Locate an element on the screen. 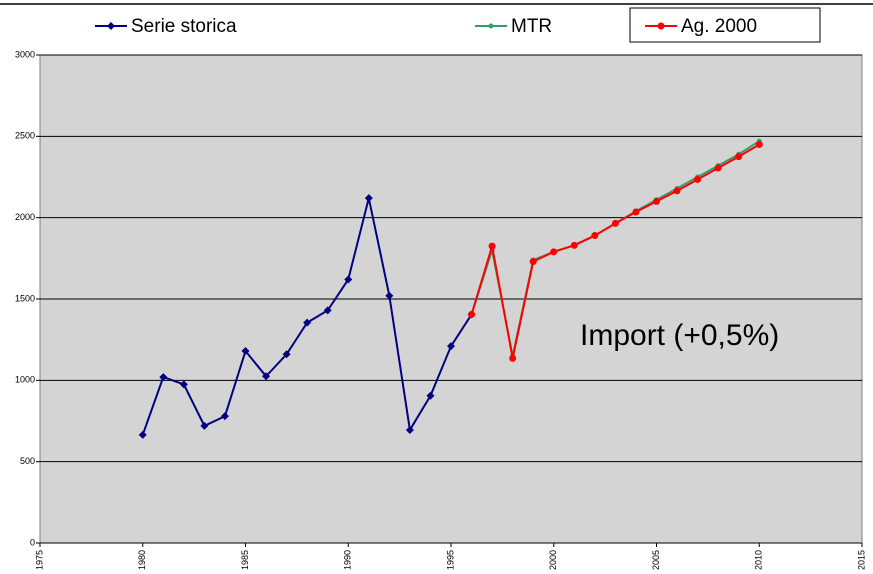 The height and width of the screenshot is (574, 873). legend-label: Ag. 2000 is located at coordinates (719, 26).